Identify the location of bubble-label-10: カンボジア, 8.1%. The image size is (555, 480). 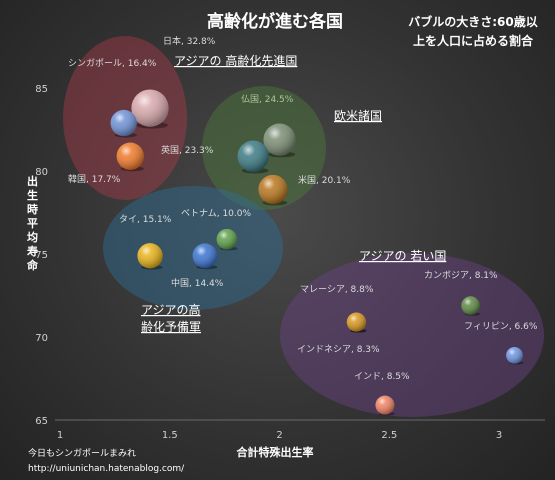
(461, 275).